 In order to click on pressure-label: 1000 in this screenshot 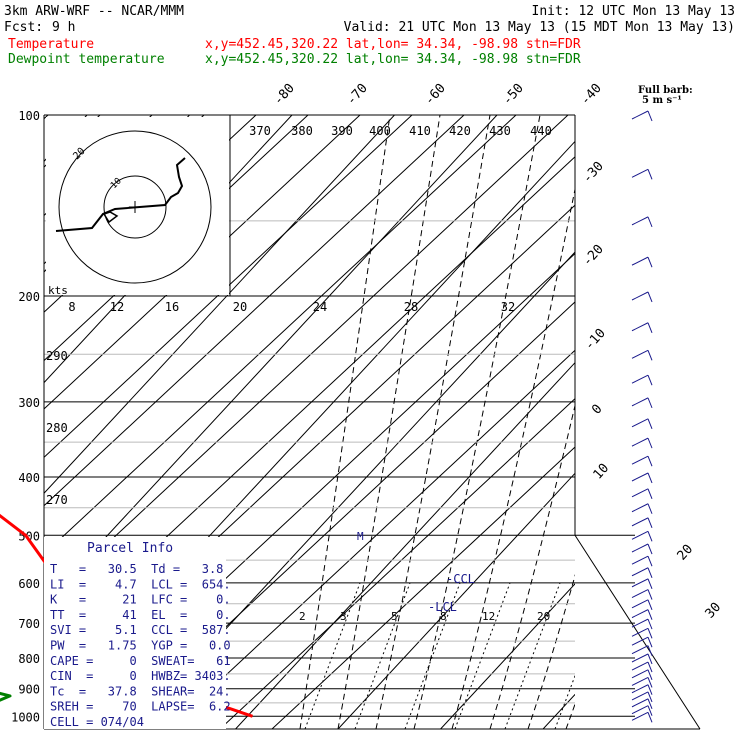, I will do `click(25, 717)`.